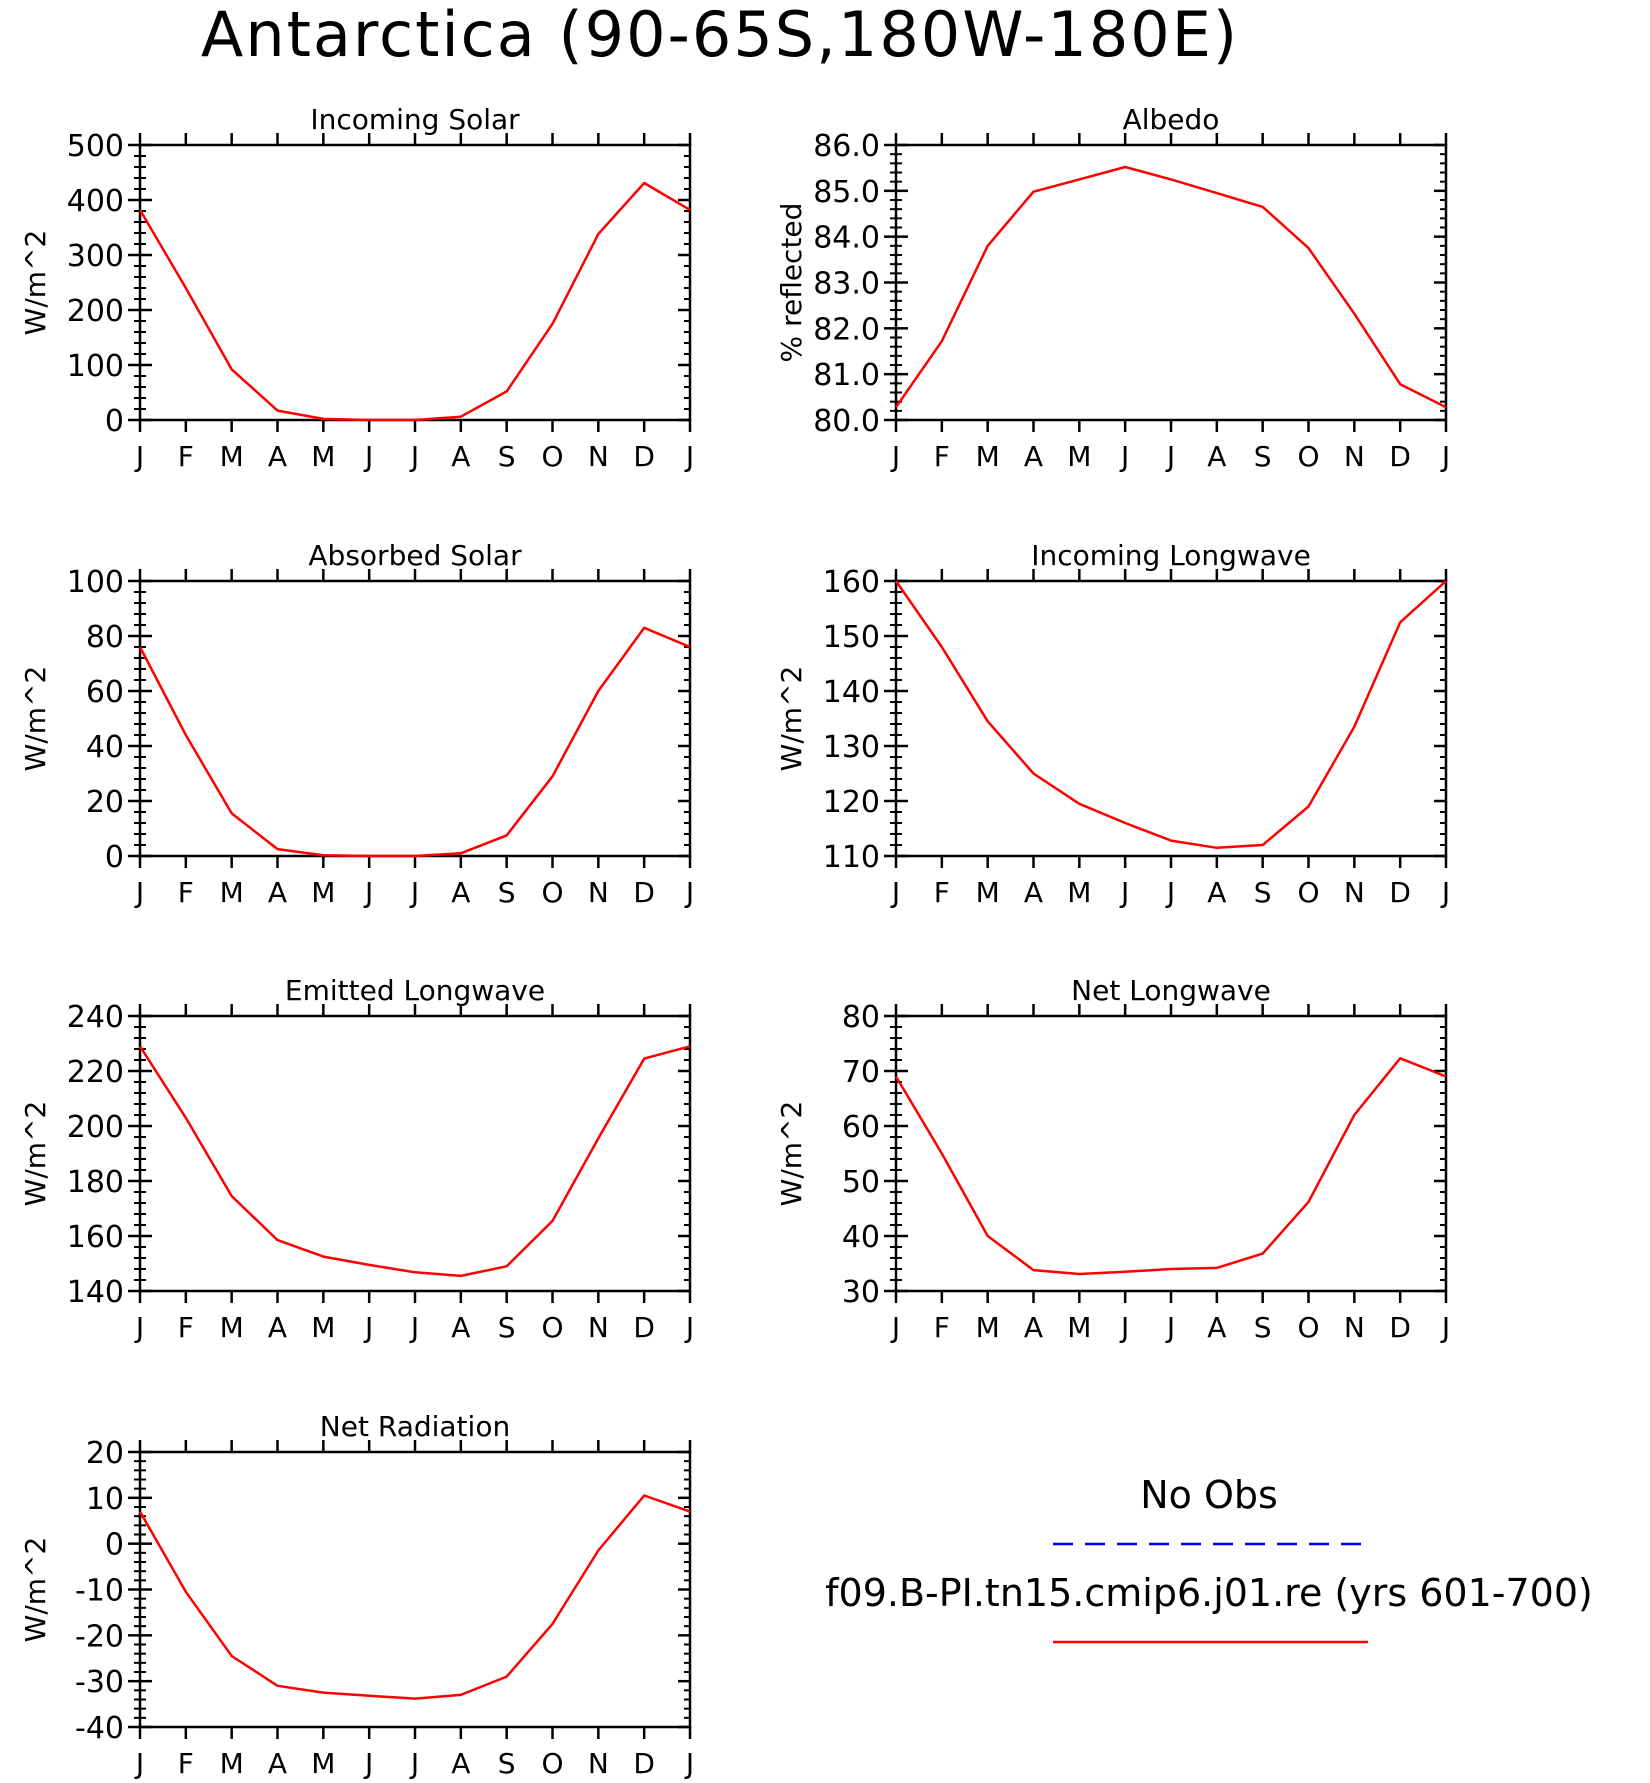 Image resolution: width=1650 pixels, height=1783 pixels. Describe the element at coordinates (95, 1182) in the screenshot. I see `y-tick-label: 180` at that location.